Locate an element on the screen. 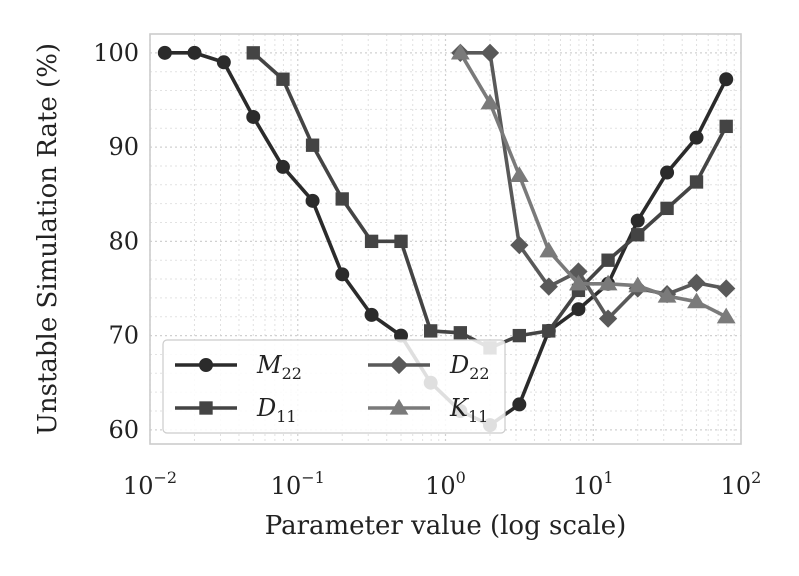  legend-label: K11 is located at coordinates (468, 410).